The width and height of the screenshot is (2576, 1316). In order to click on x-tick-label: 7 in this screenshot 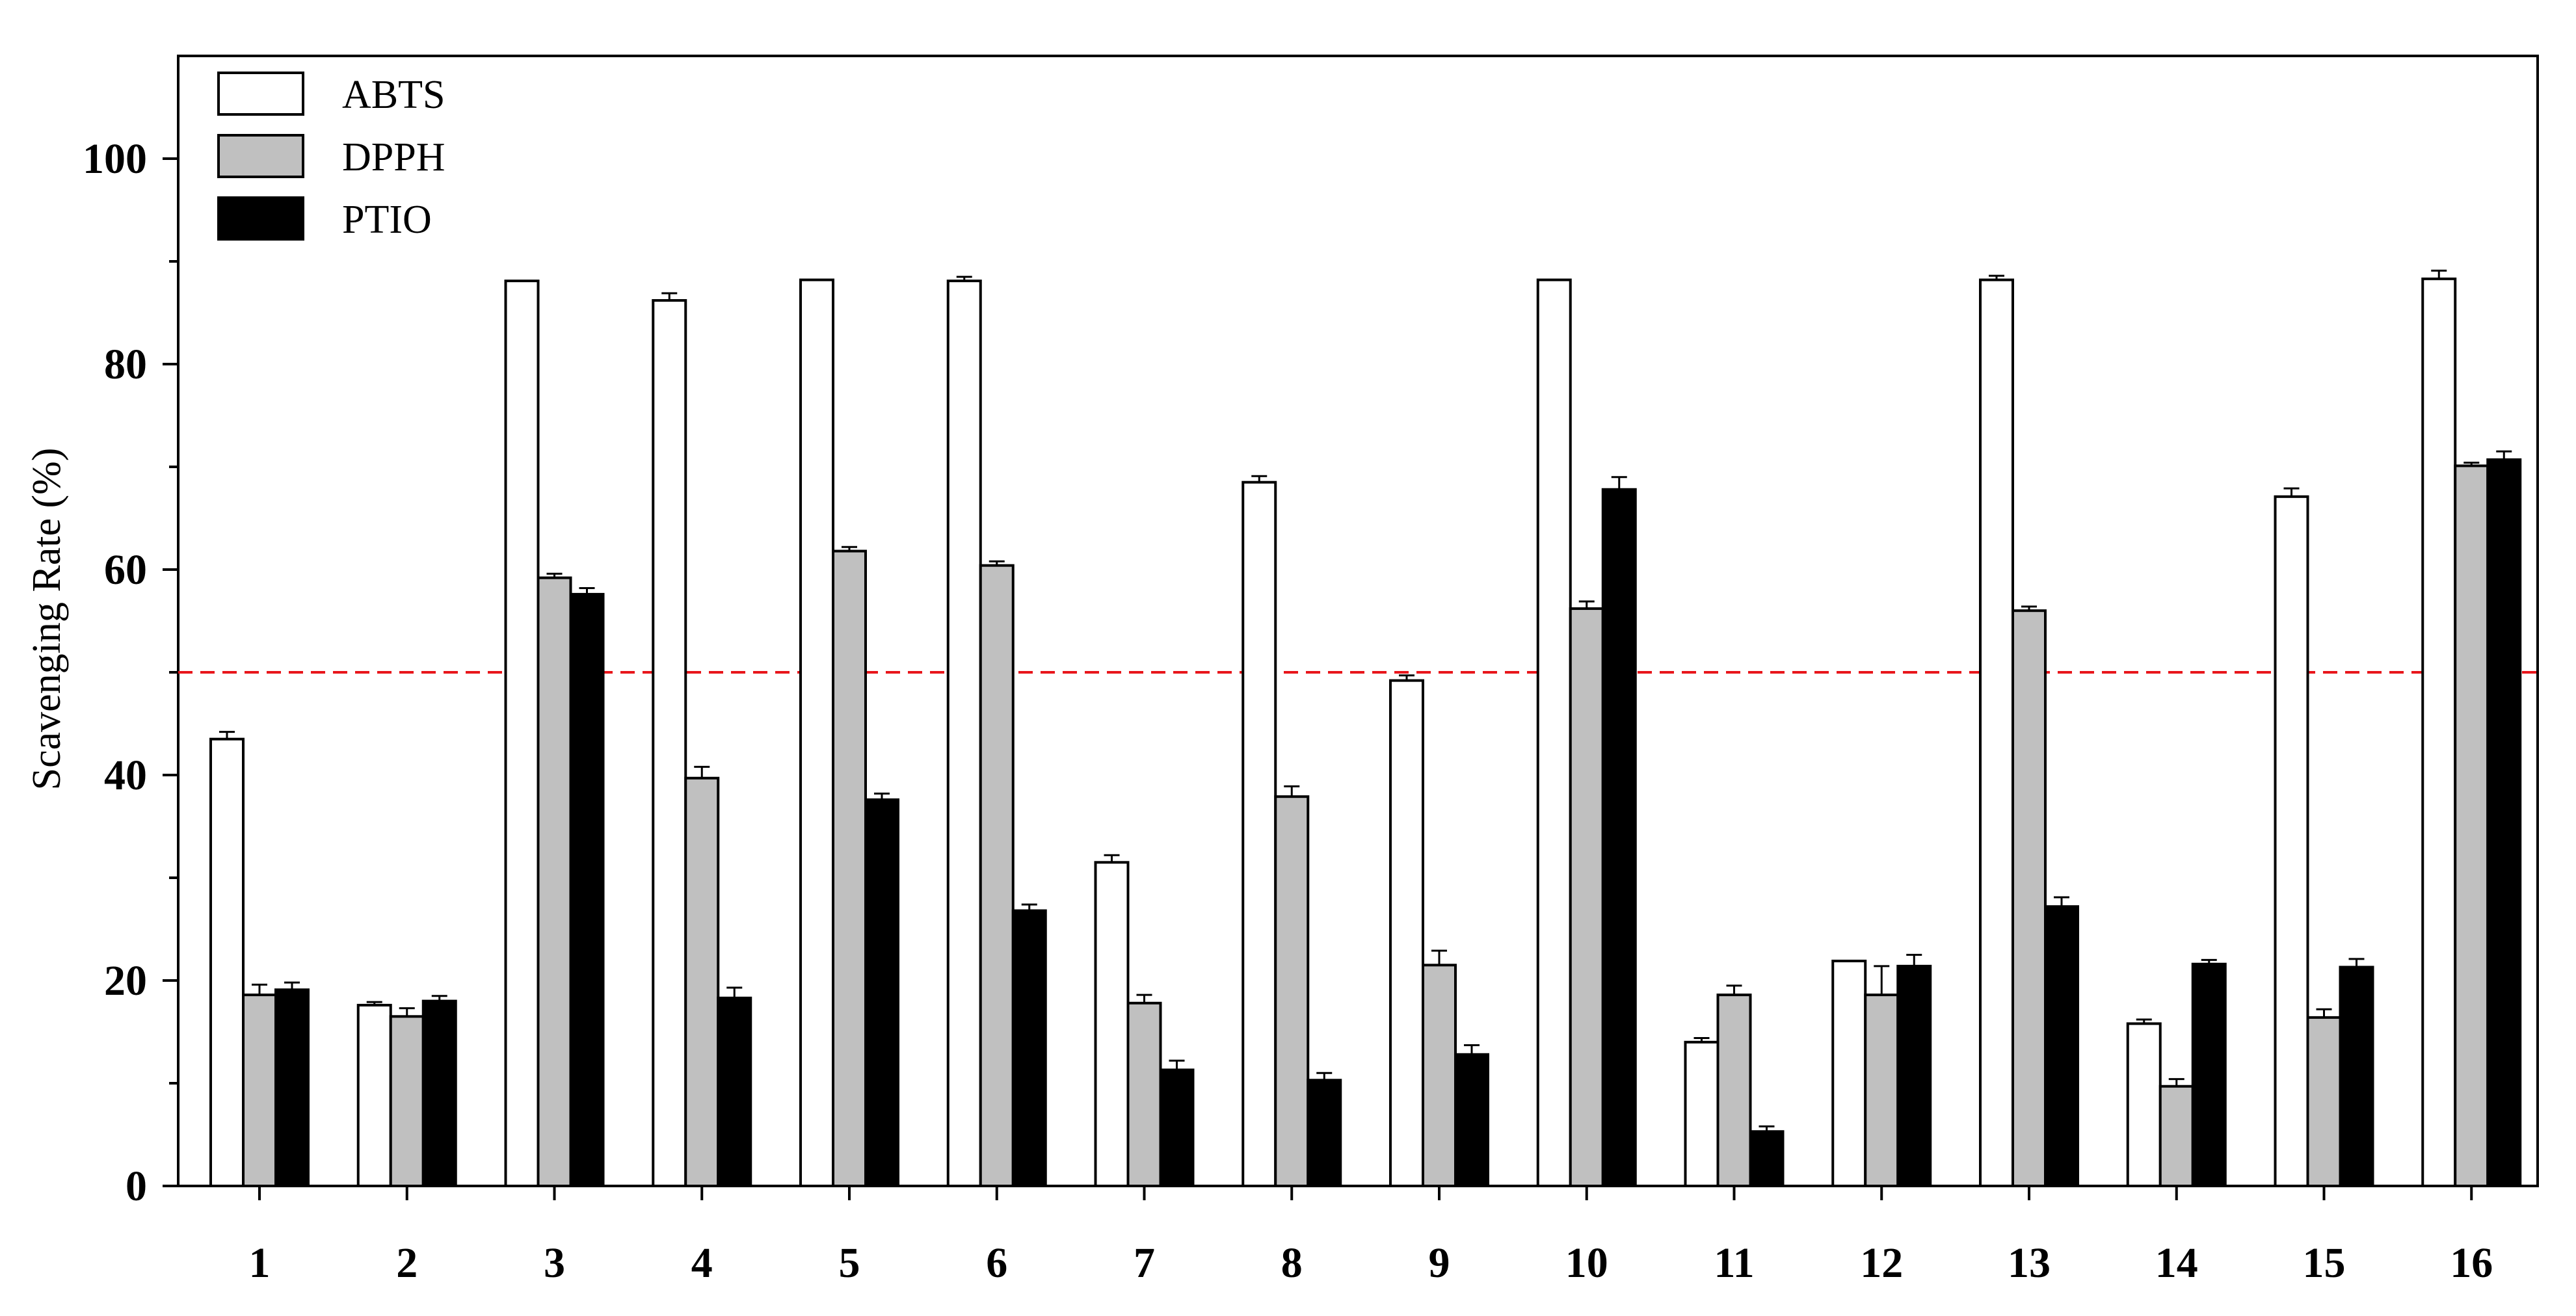, I will do `click(1144, 1263)`.